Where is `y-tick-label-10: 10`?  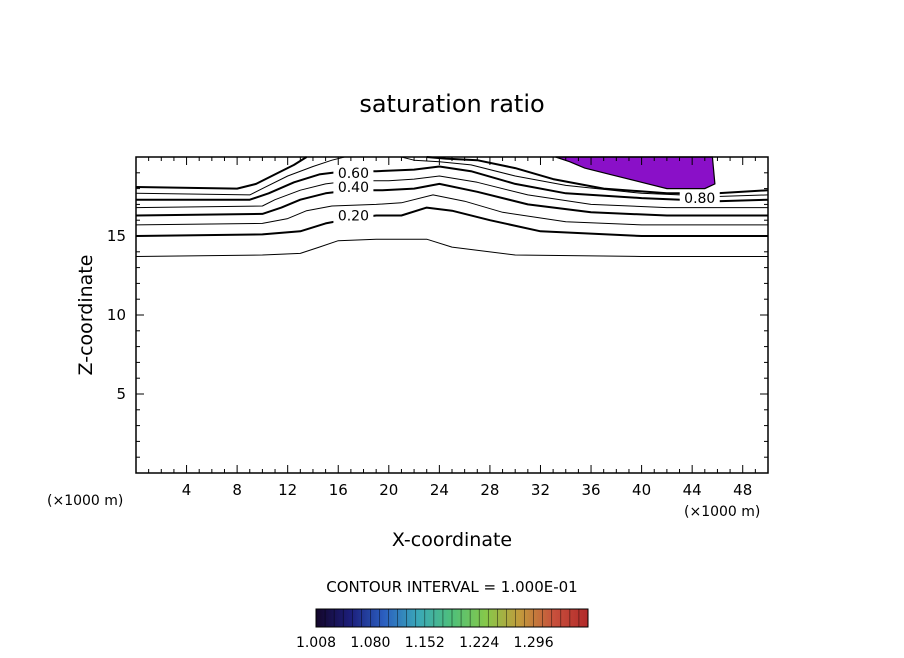
y-tick-label-10: 10 is located at coordinates (116, 315).